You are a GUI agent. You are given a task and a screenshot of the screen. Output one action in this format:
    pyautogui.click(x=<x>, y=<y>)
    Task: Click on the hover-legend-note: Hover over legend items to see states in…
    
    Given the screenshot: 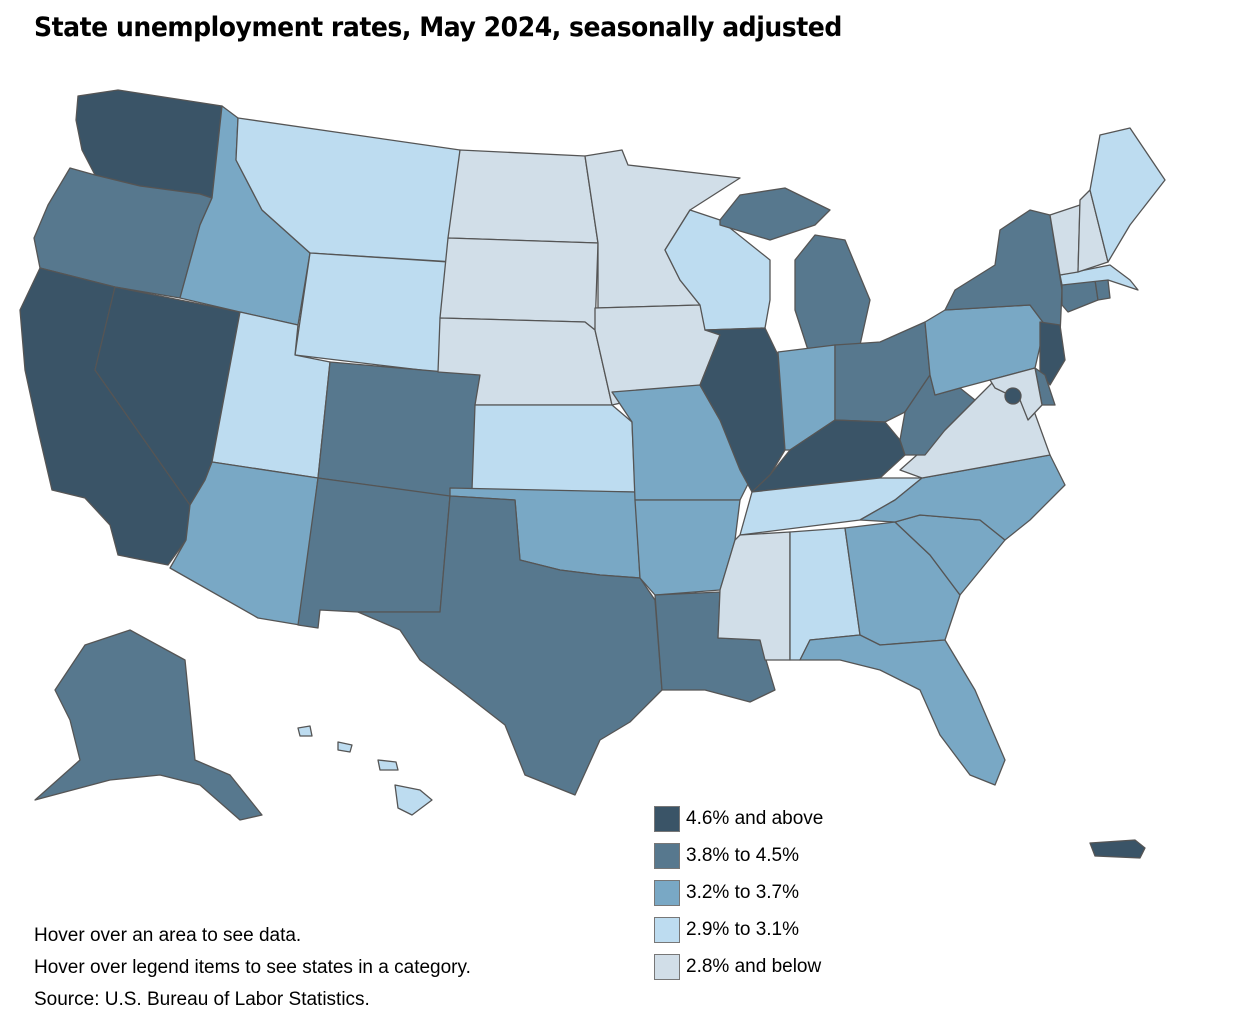 What is the action you would take?
    pyautogui.click(x=252, y=967)
    